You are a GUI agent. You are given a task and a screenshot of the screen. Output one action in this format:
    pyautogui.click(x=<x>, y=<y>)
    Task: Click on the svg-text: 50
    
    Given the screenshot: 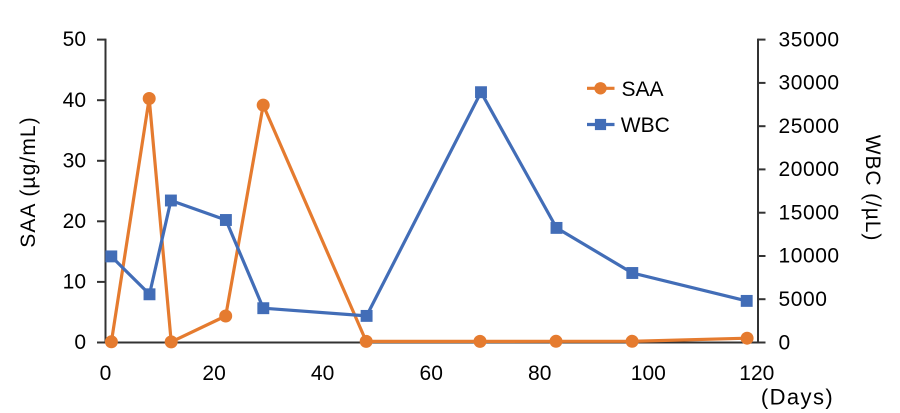 What is the action you would take?
    pyautogui.click(x=74, y=39)
    